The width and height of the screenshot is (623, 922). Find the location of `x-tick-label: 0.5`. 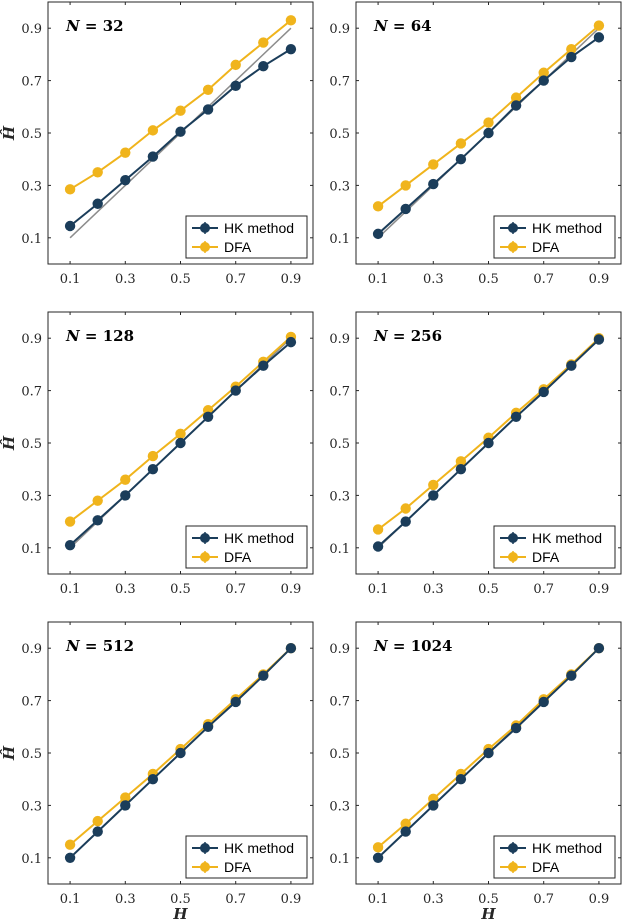

x-tick-label: 0.5 is located at coordinates (488, 899).